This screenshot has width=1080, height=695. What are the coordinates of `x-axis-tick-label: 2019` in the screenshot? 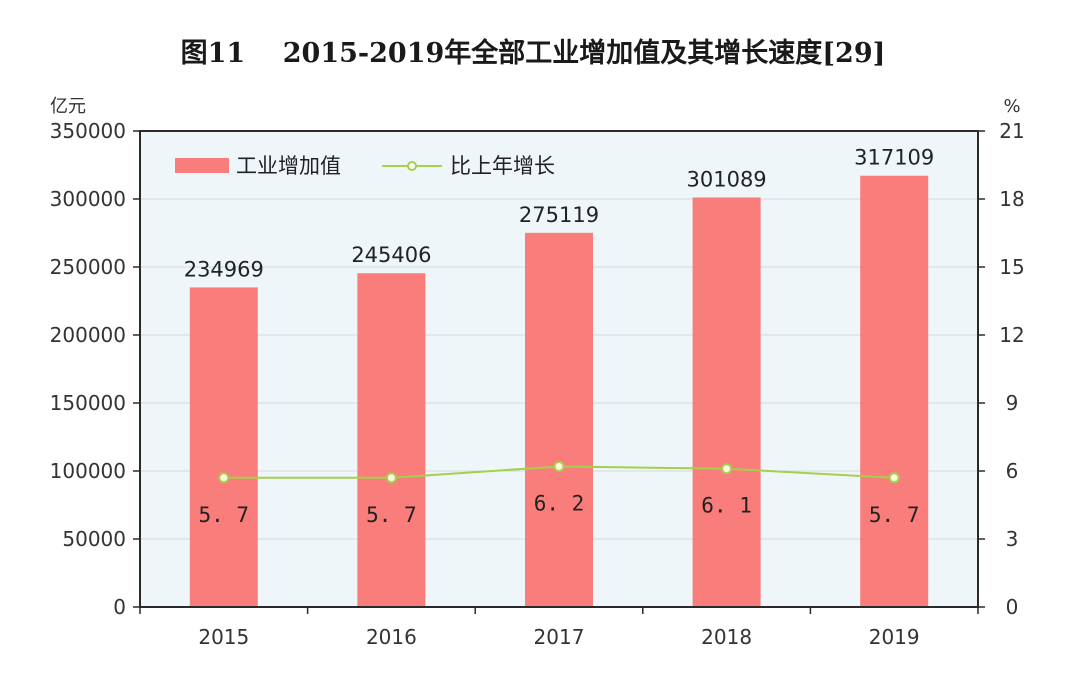 It's located at (894, 637).